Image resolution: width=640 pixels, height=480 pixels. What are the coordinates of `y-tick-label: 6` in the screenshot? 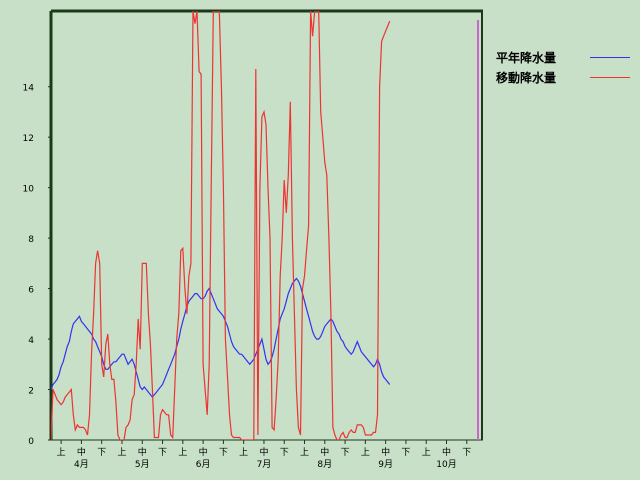 It's located at (31, 291).